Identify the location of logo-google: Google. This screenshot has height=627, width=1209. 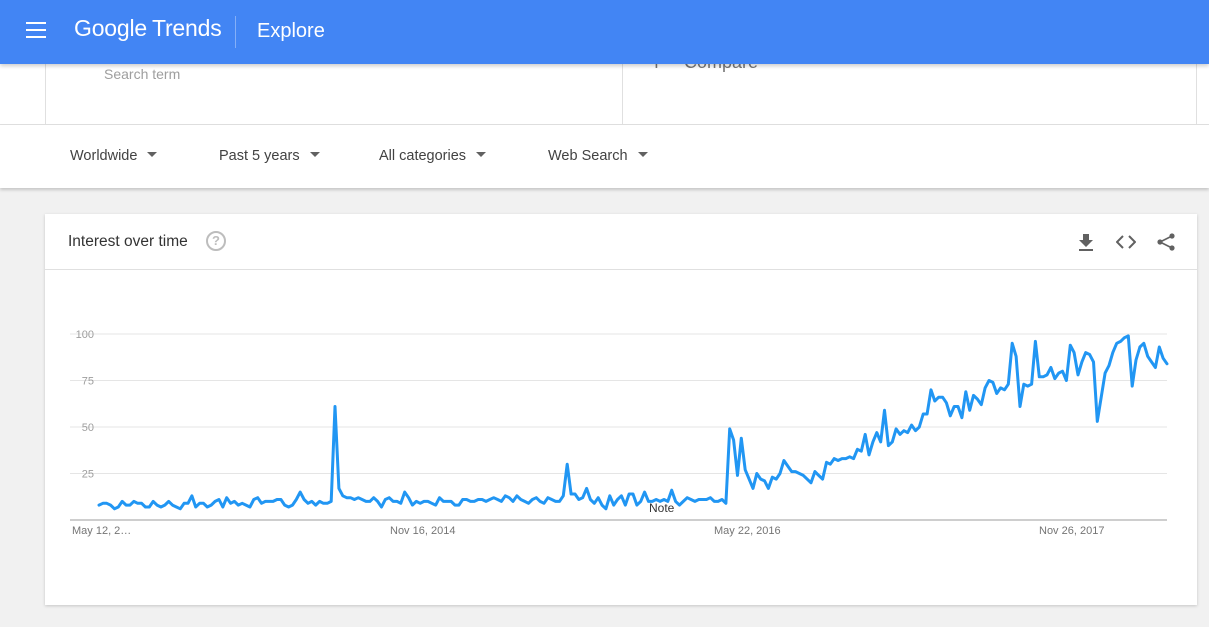
(110, 28).